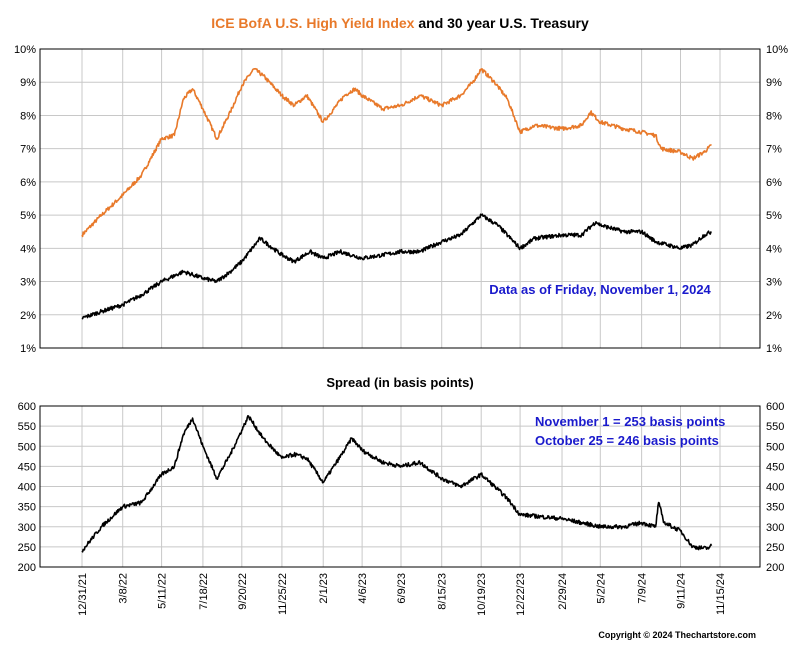  Describe the element at coordinates (27, 488) in the screenshot. I see `spread-chart-y-tick-label-left: 400` at that location.